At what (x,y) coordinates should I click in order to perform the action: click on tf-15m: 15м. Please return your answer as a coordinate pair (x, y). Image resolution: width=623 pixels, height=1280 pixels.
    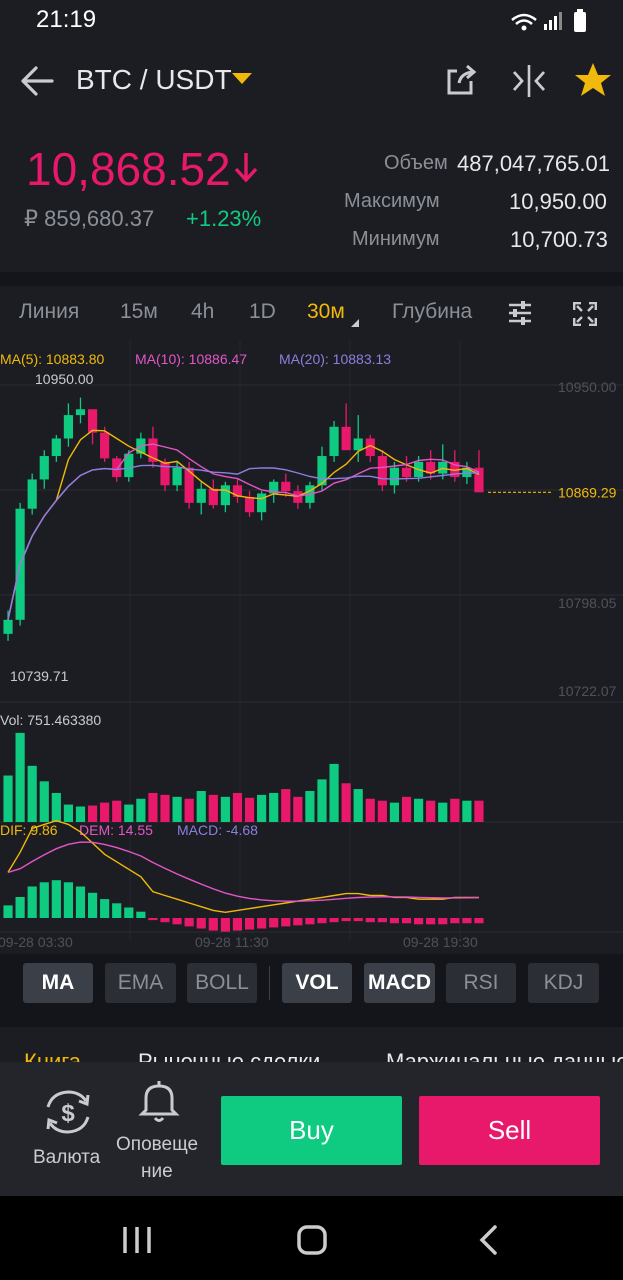
    Looking at the image, I should click on (139, 311).